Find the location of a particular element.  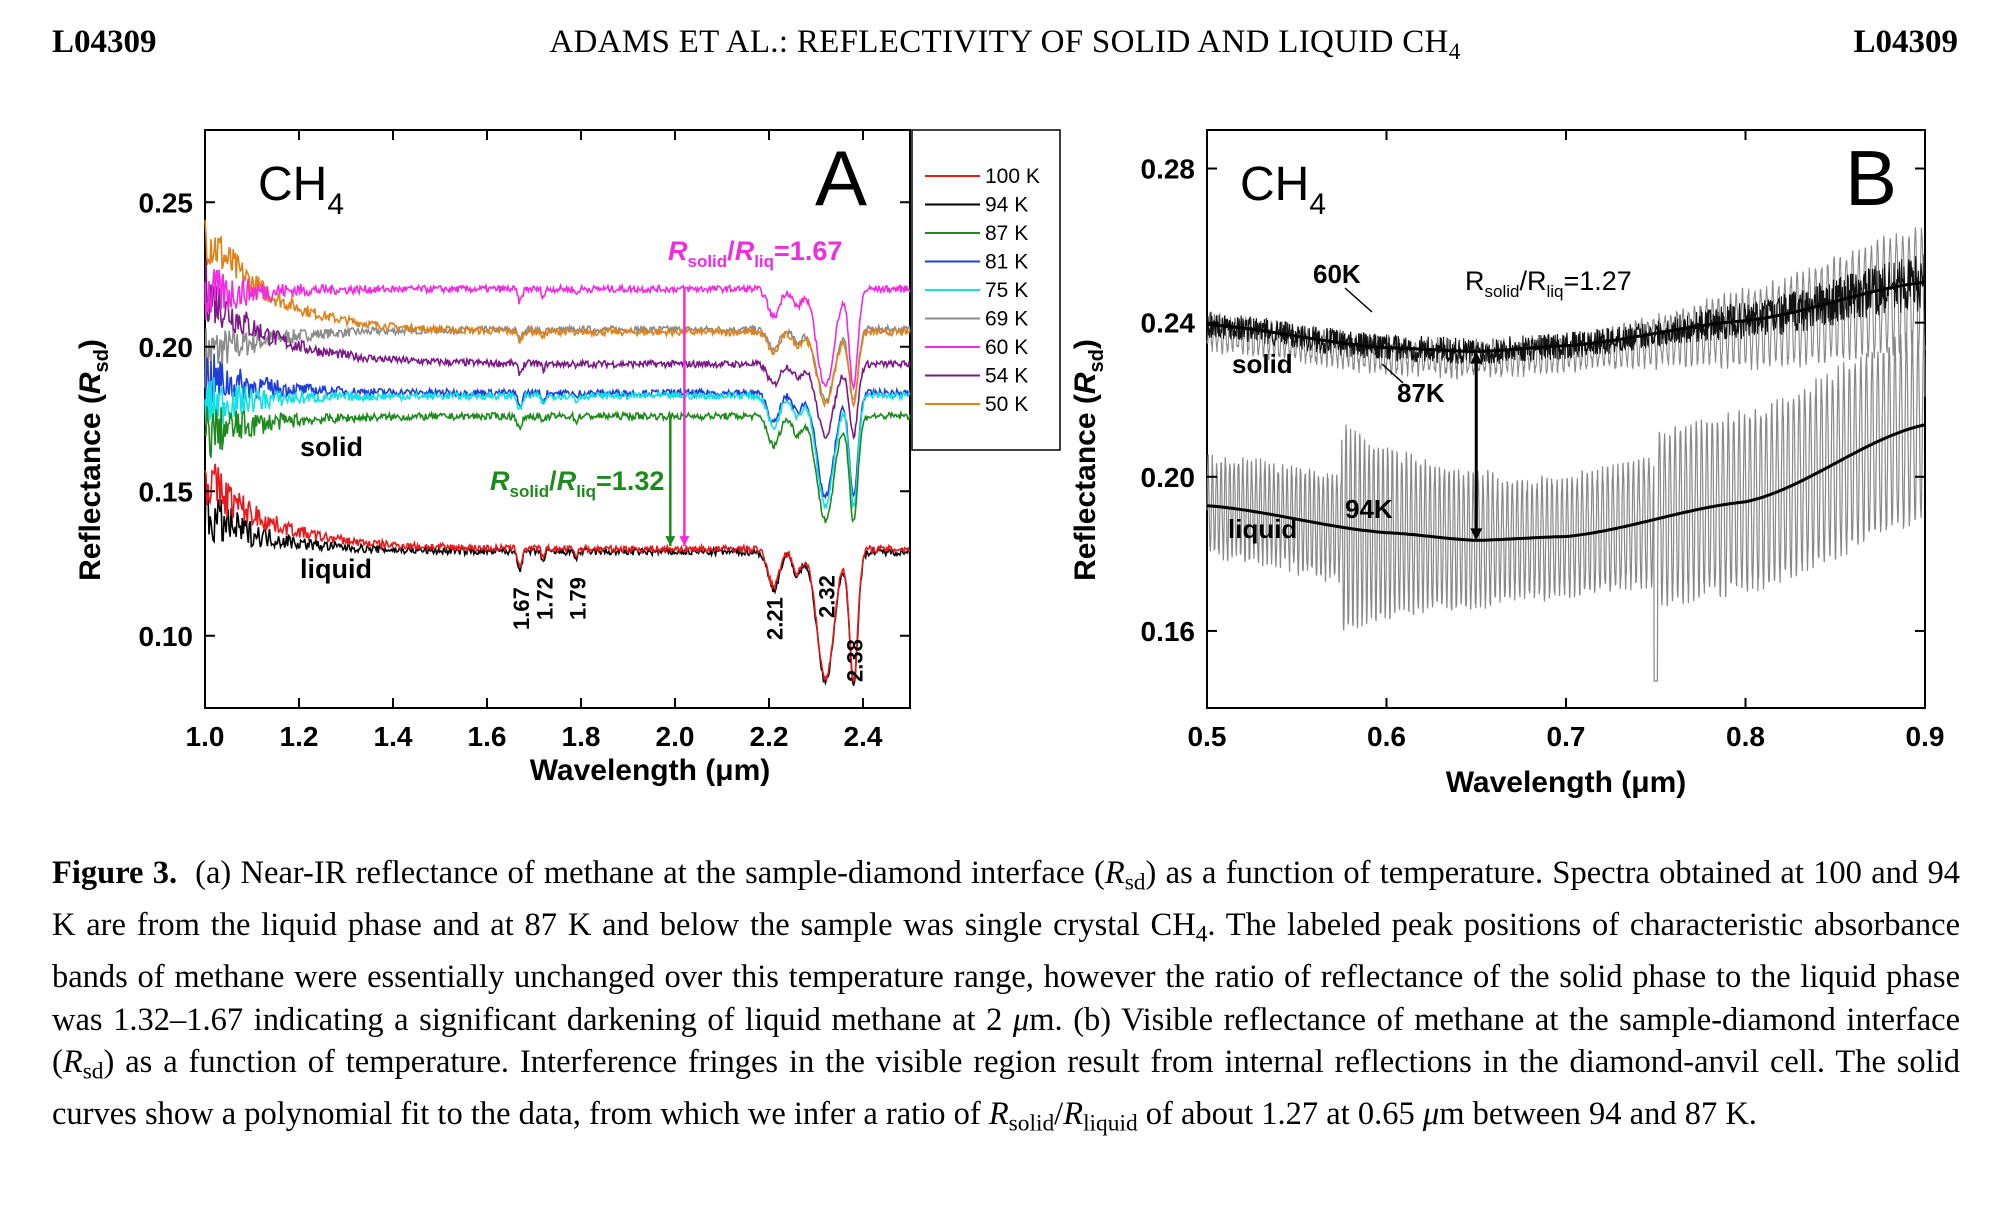

panel-b-y-axis-label: Reflectance (Rsd) is located at coordinates (1088, 460).